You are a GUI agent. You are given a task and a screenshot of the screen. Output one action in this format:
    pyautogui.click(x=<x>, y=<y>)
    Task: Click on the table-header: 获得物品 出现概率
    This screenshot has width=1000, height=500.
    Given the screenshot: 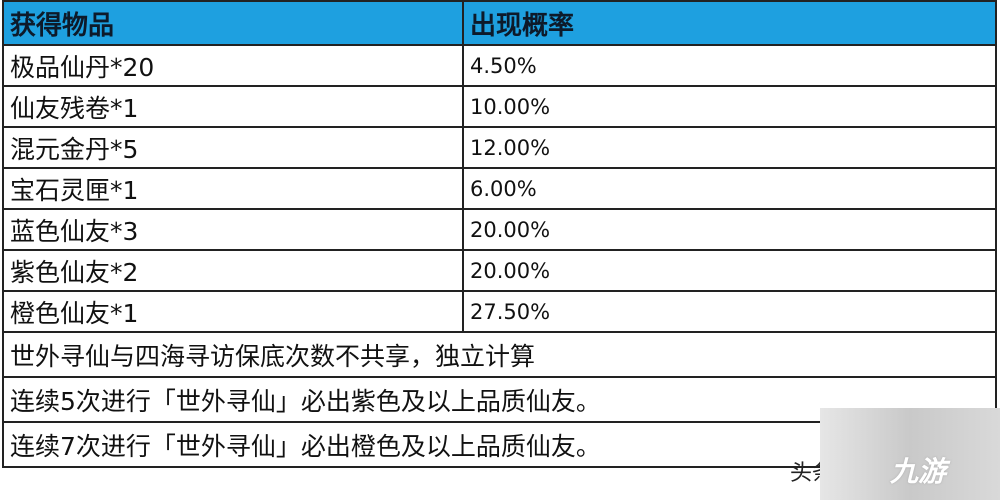 What is the action you would take?
    pyautogui.click(x=499, y=23)
    